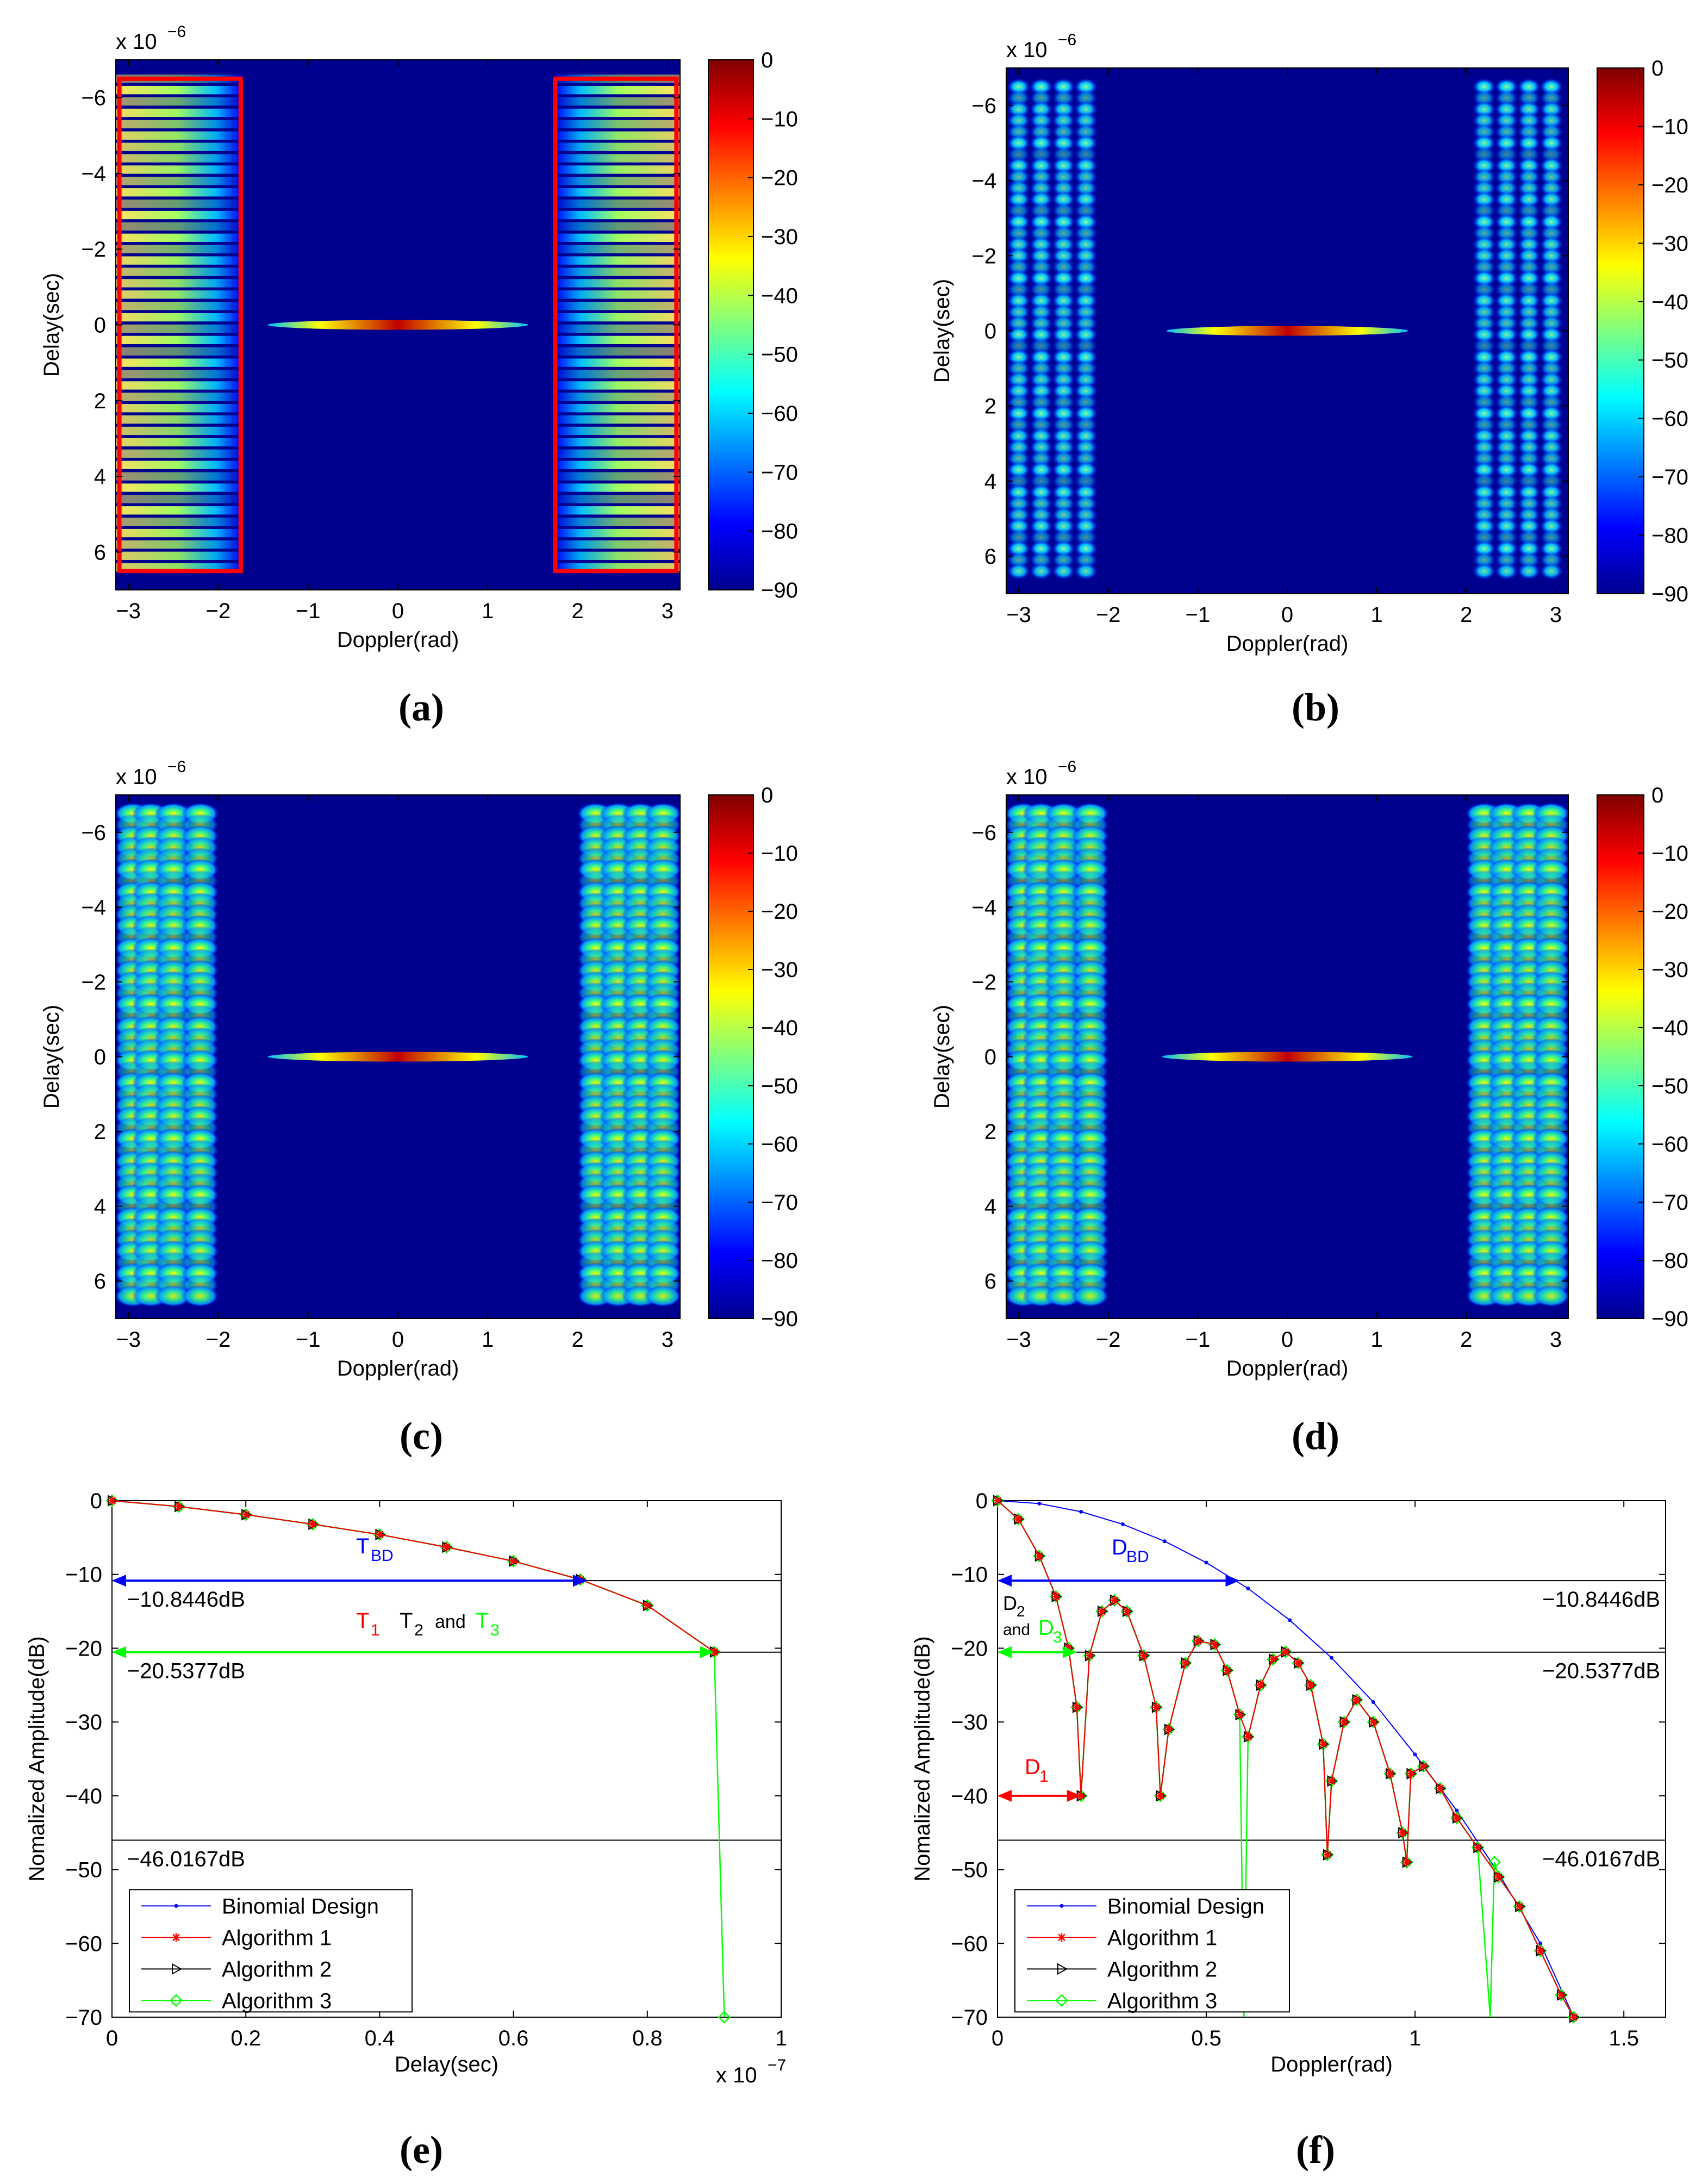 The width and height of the screenshot is (1708, 2183). What do you see at coordinates (1021, 1611) in the screenshot?
I see `annotation-part: 2` at bounding box center [1021, 1611].